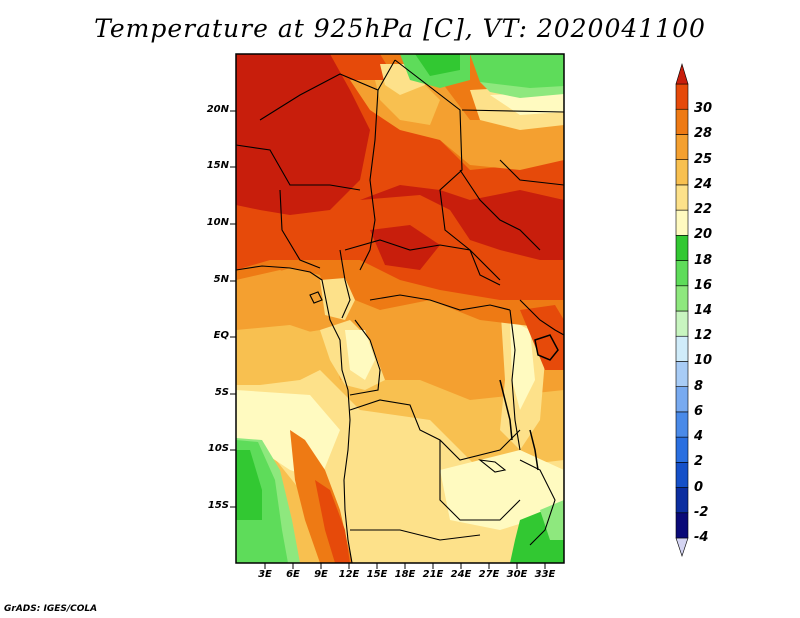  Describe the element at coordinates (699, 411) in the screenshot. I see `colorbar-label: 6` at that location.